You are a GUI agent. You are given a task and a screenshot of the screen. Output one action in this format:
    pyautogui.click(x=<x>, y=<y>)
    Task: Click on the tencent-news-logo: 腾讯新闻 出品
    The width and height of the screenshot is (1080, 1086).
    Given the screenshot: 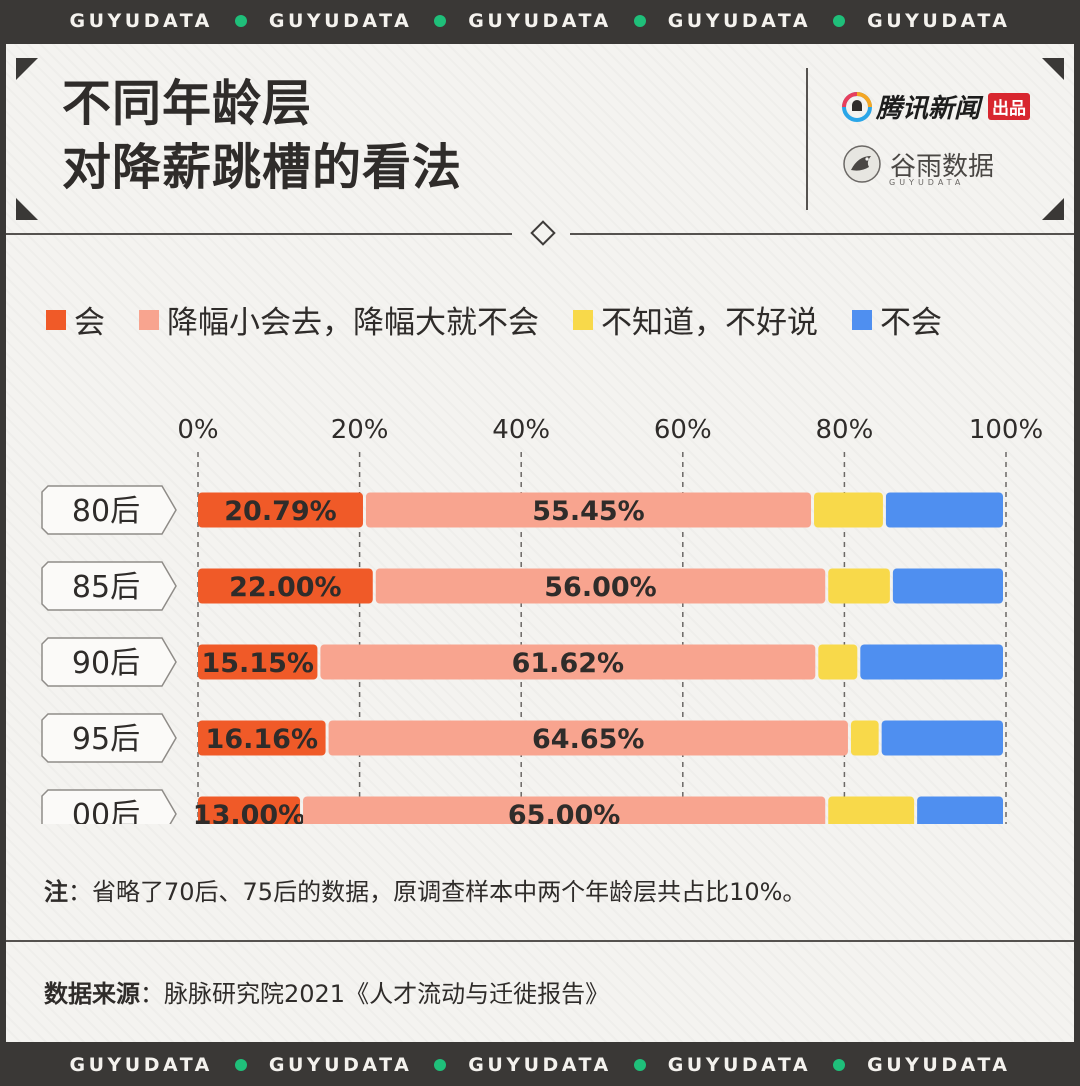 What is the action you would take?
    pyautogui.click(x=936, y=106)
    